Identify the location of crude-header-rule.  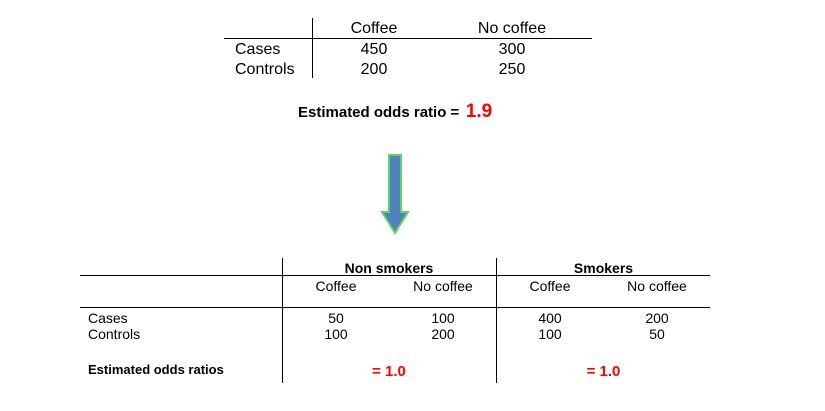
(408, 38).